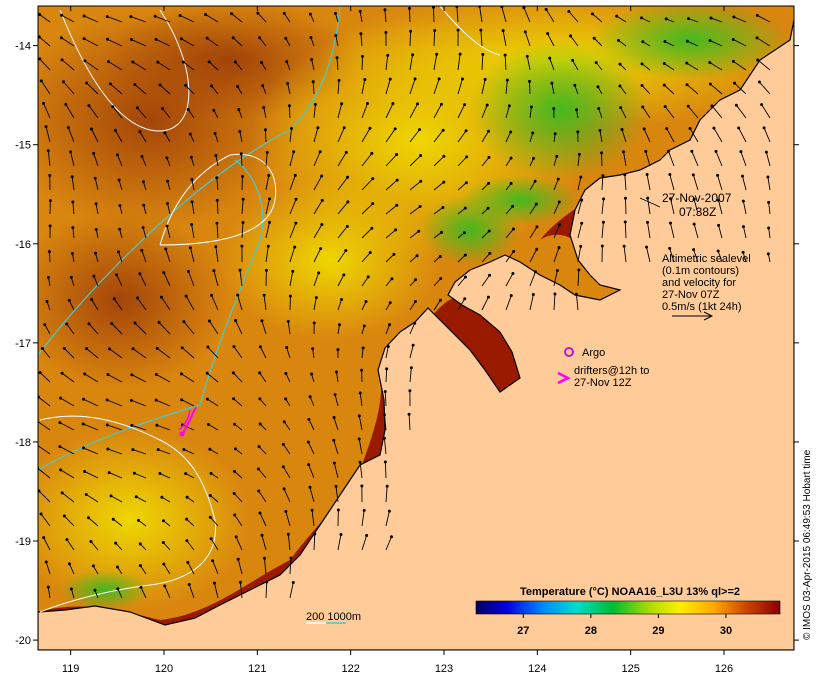 This screenshot has width=820, height=680. I want to click on argo-marker, so click(569, 352).